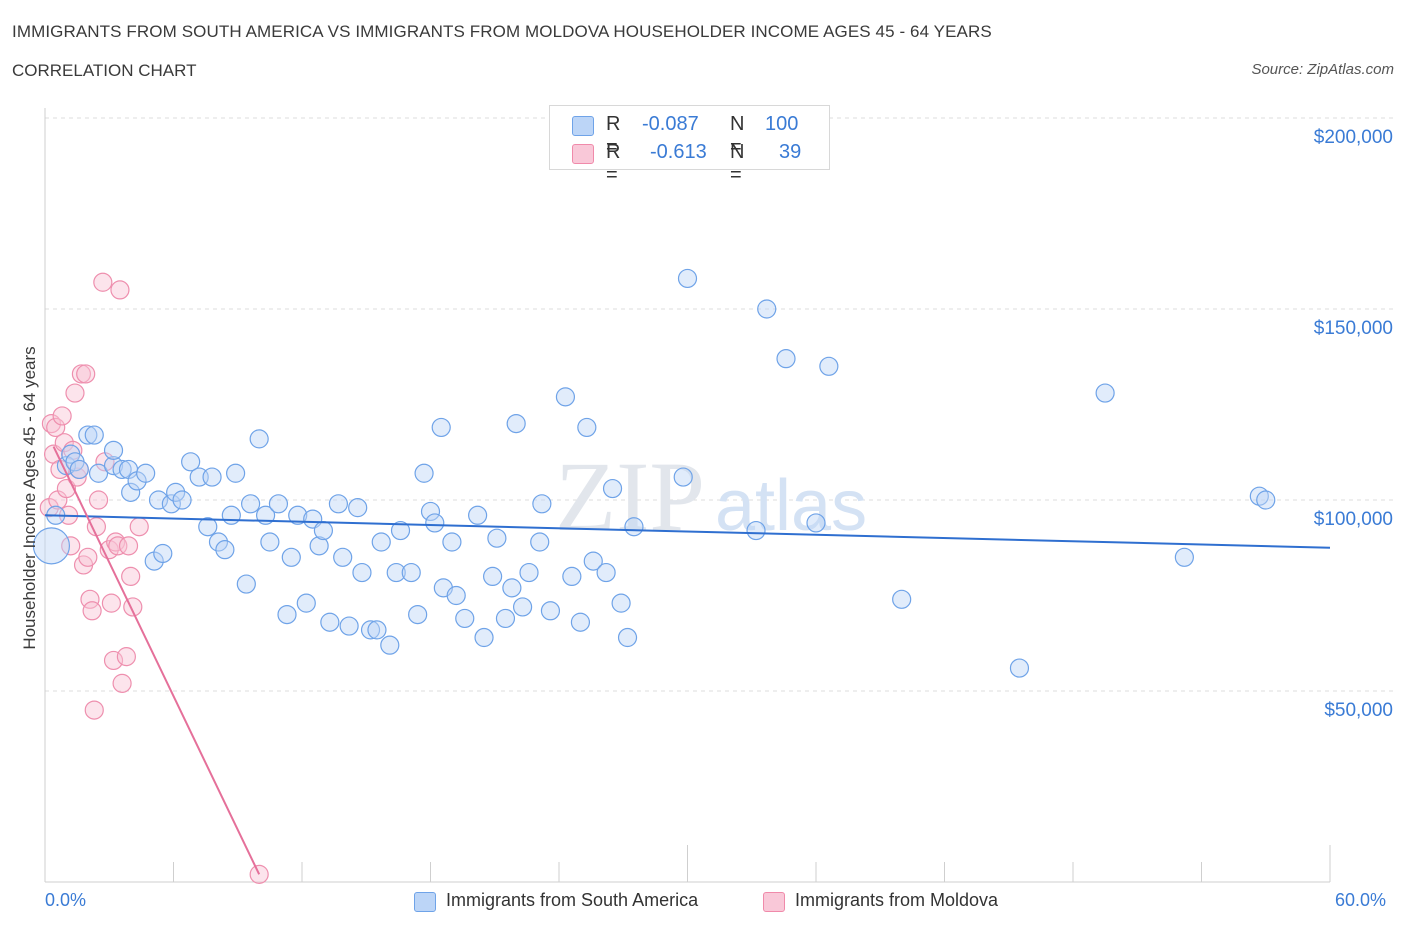 This screenshot has width=1406, height=930. What do you see at coordinates (1358, 710) in the screenshot?
I see `y-tick-label: $50,000` at bounding box center [1358, 710].